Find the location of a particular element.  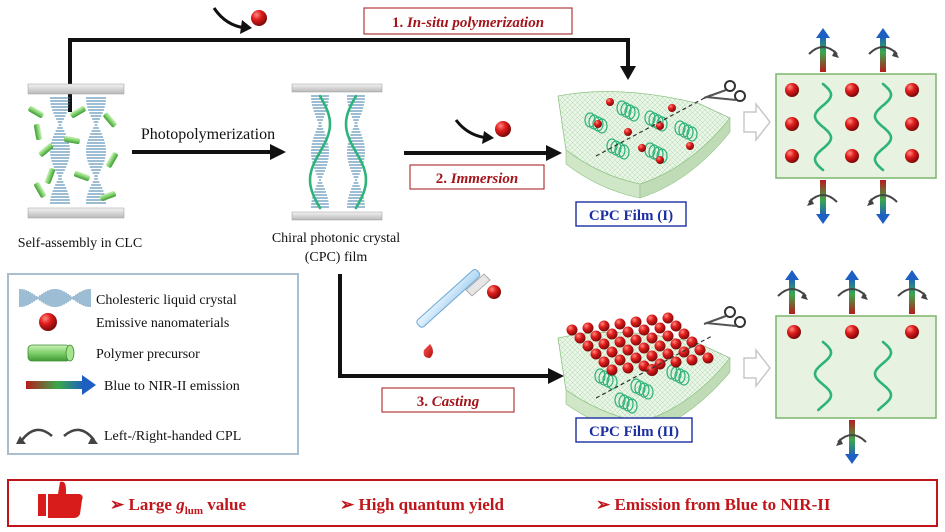

scissors-icon-top is located at coordinates (724, 91).